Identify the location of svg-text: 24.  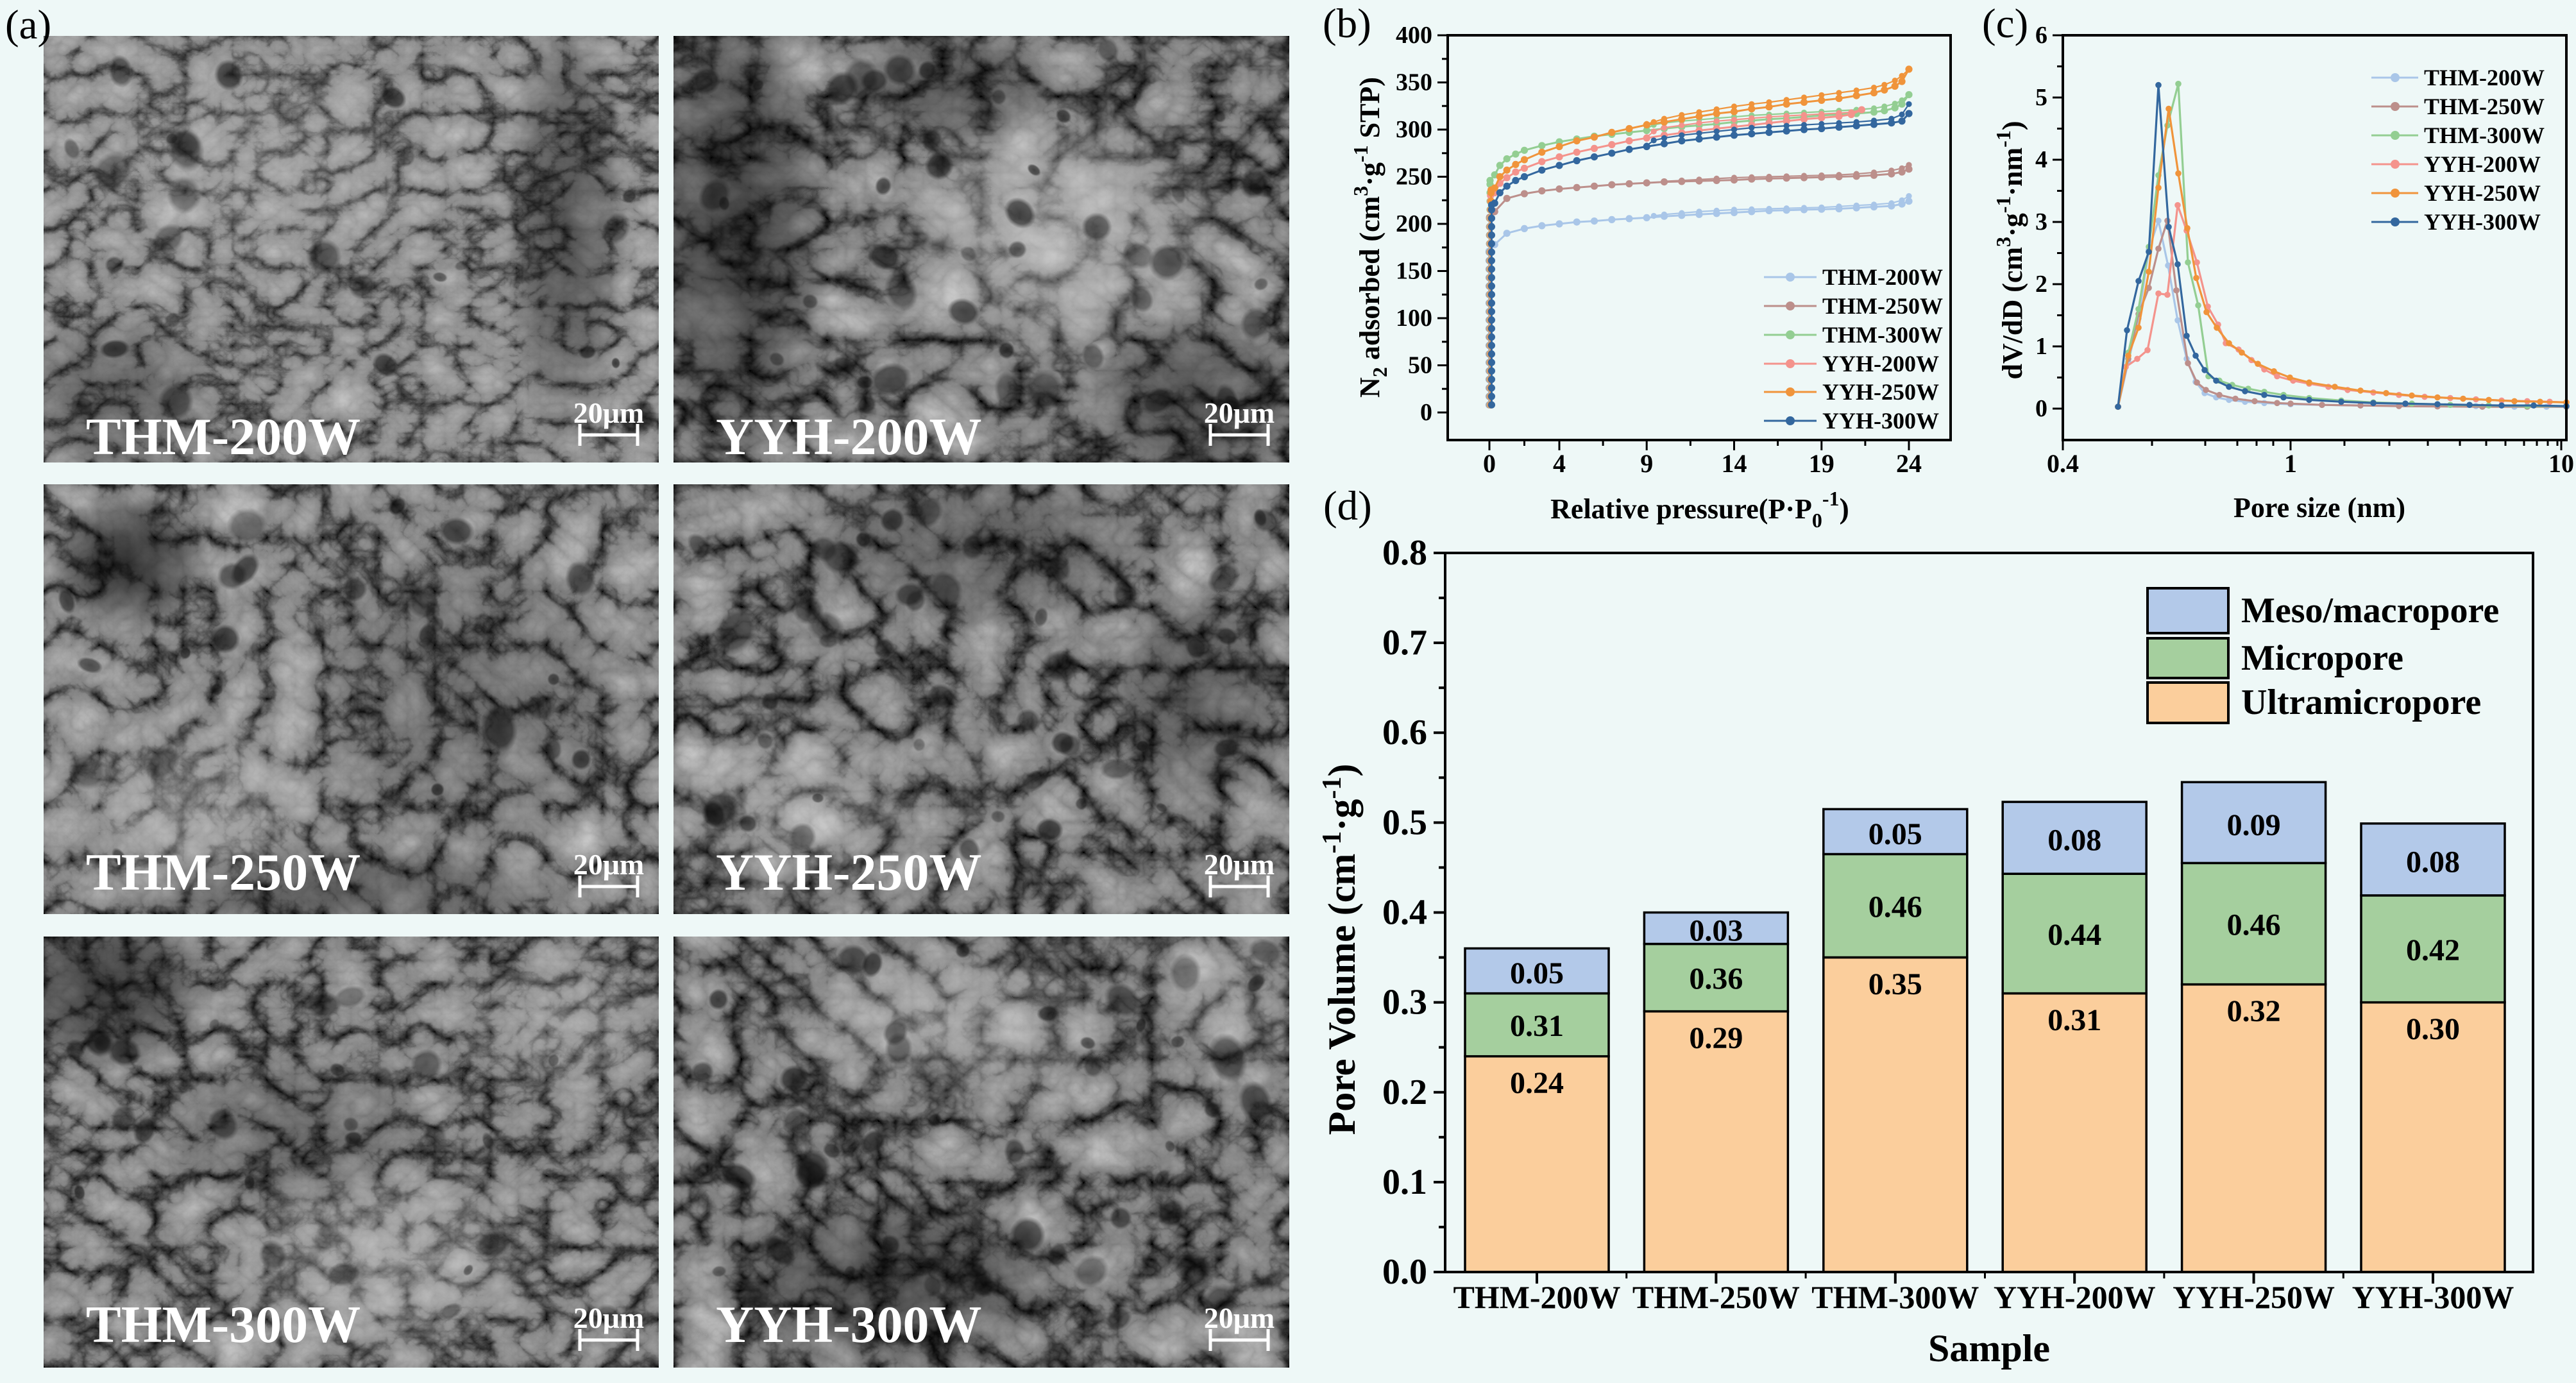
(1909, 464).